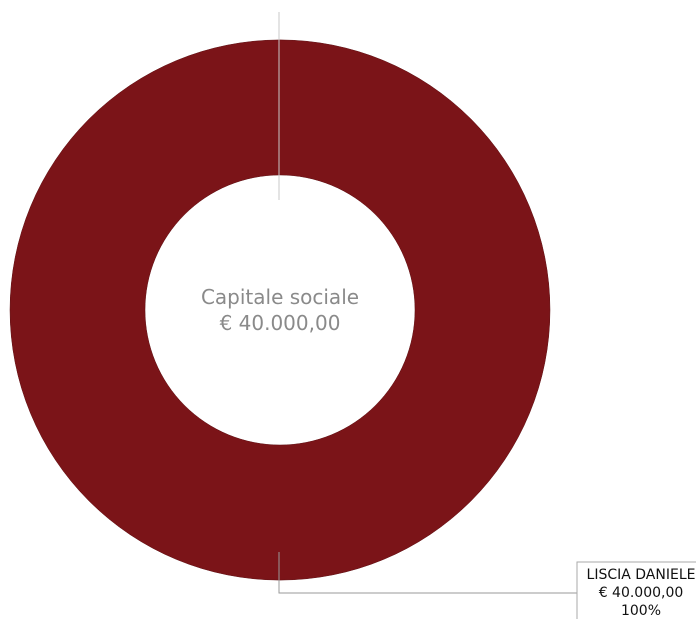 Image resolution: width=696 pixels, height=619 pixels. Describe the element at coordinates (427, 573) in the screenshot. I see `slice-leader-line` at that location.